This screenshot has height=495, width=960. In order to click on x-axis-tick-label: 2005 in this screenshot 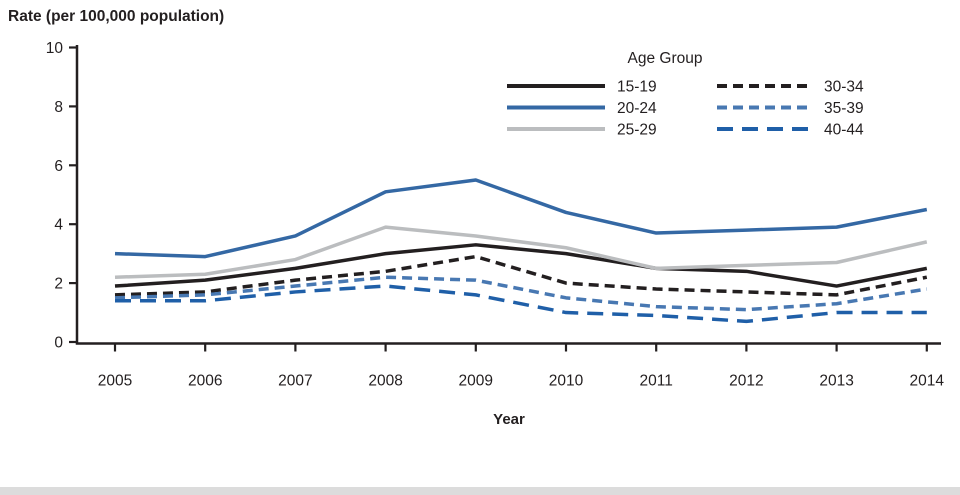, I will do `click(115, 381)`.